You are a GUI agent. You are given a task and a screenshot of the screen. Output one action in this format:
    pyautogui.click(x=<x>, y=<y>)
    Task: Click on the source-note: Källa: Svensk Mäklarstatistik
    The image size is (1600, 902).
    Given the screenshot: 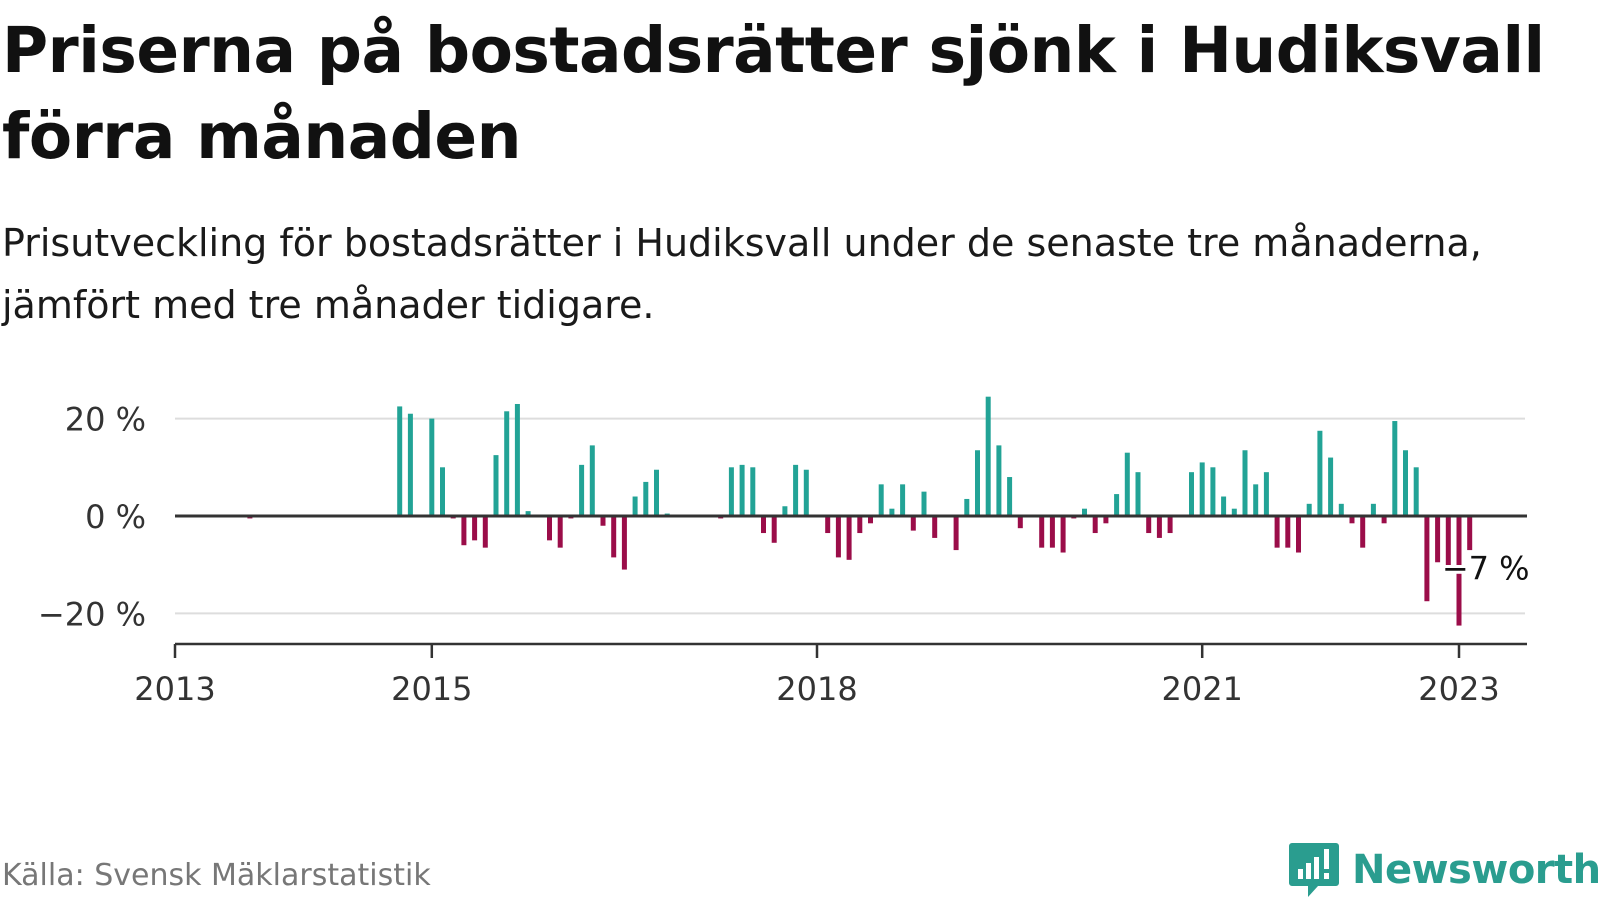 What is the action you would take?
    pyautogui.click(x=216, y=875)
    